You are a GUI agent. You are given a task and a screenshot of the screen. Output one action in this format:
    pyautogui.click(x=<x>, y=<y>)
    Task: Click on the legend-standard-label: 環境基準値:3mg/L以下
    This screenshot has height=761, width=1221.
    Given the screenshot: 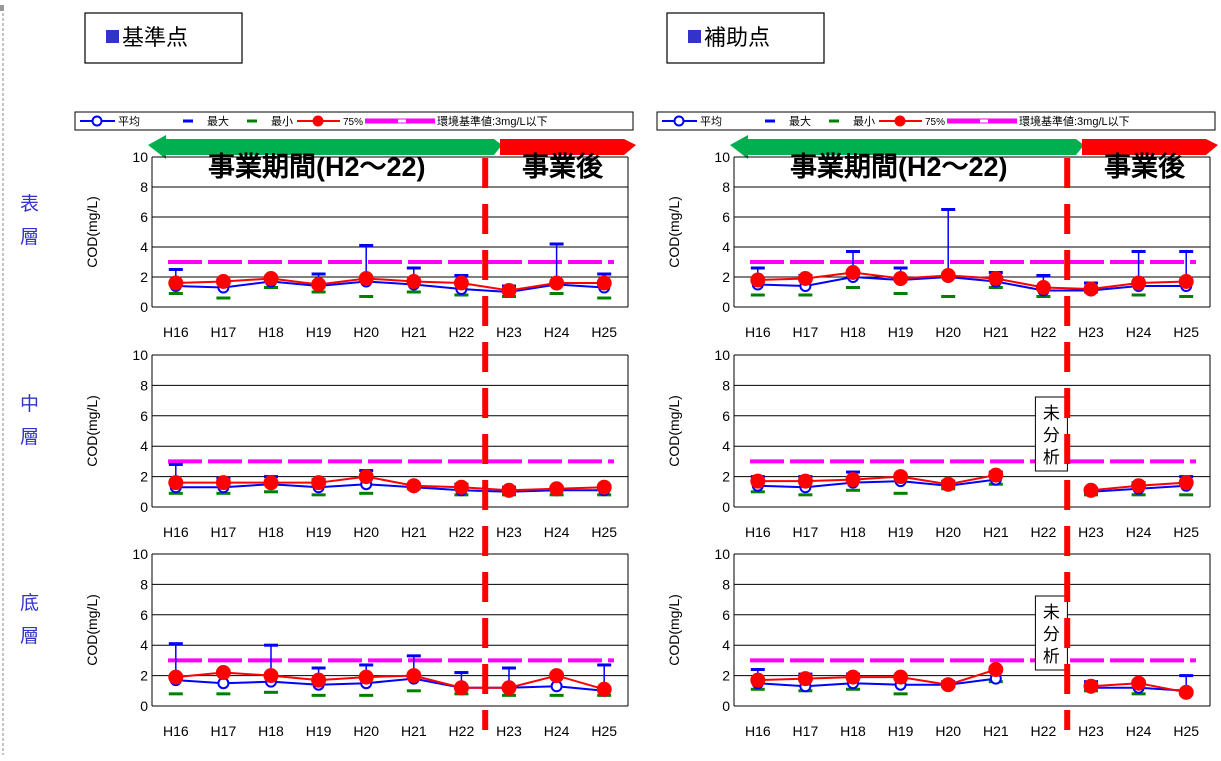 What is the action you would take?
    pyautogui.click(x=492, y=121)
    